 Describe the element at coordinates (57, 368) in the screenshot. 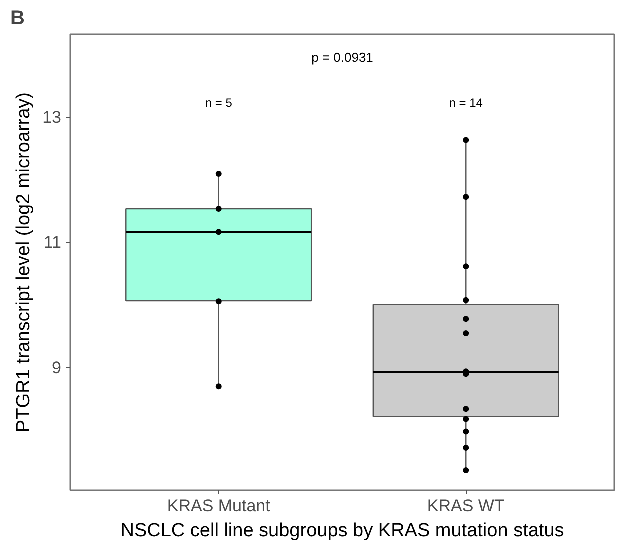

I see `y-tick-label: 9` at that location.